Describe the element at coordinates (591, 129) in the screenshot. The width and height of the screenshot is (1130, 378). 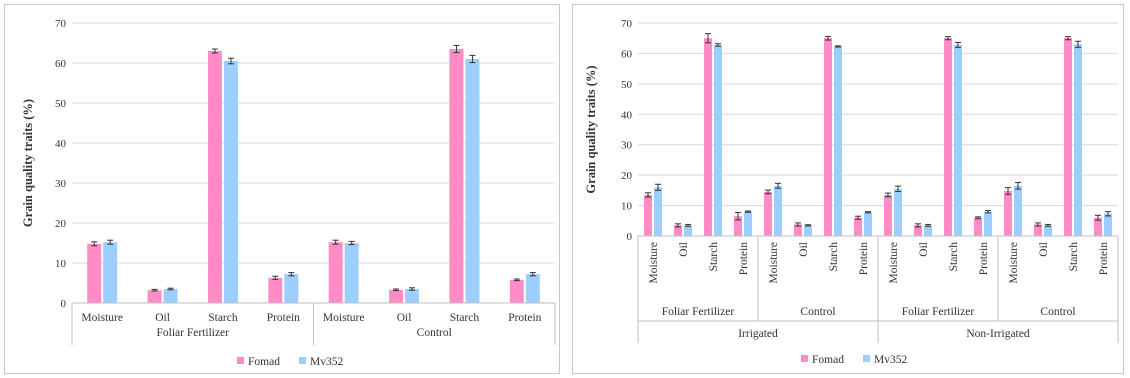
I see `y-axis-label: Grain quality traits (%)` at that location.